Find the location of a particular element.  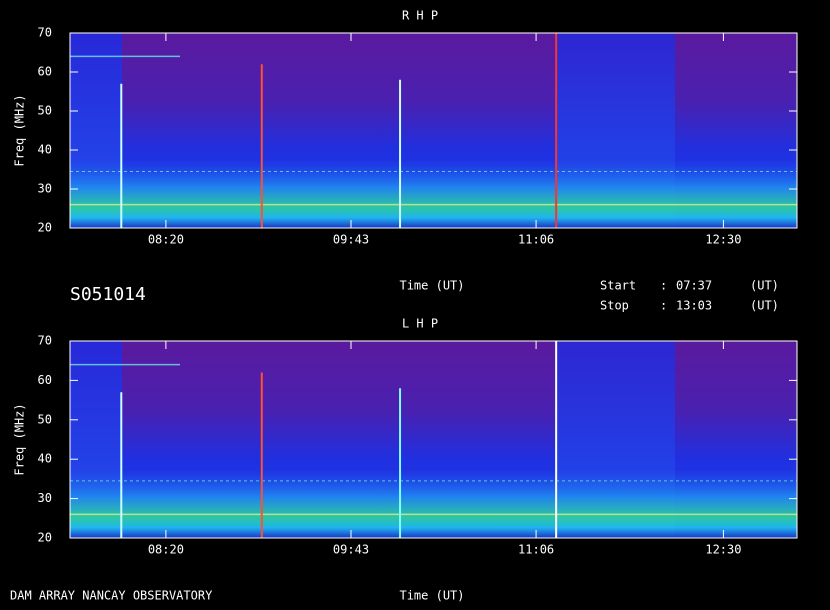

panel-title: R H P is located at coordinates (420, 16).